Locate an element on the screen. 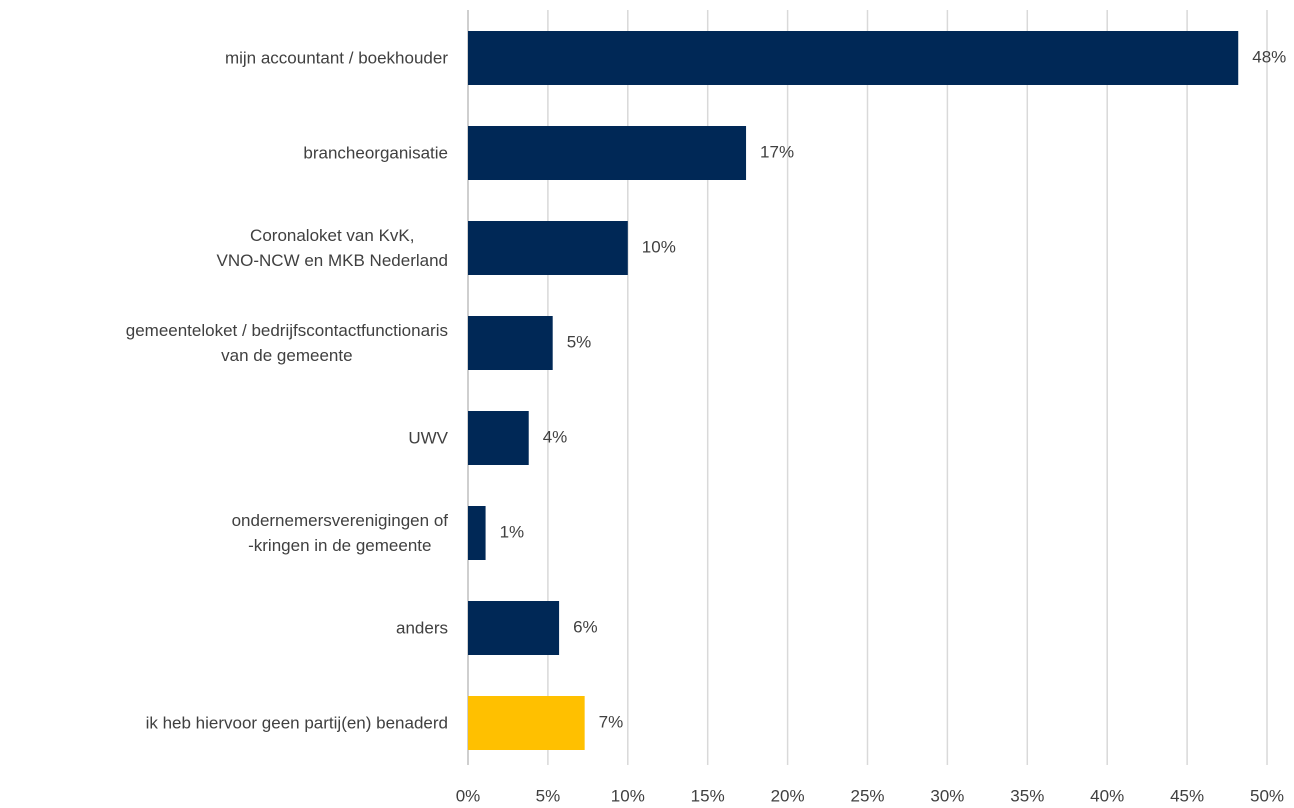  x-tick-label: 15% is located at coordinates (708, 795).